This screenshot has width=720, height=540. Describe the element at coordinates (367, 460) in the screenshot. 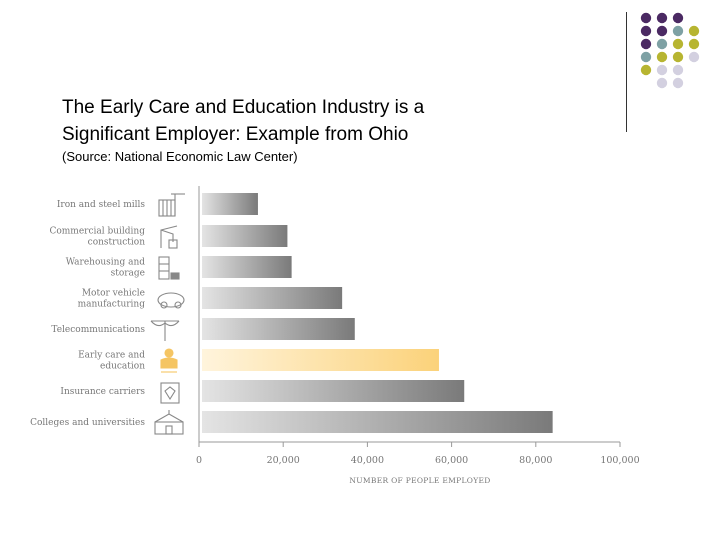

I see `x-tick-label: 40,000` at that location.